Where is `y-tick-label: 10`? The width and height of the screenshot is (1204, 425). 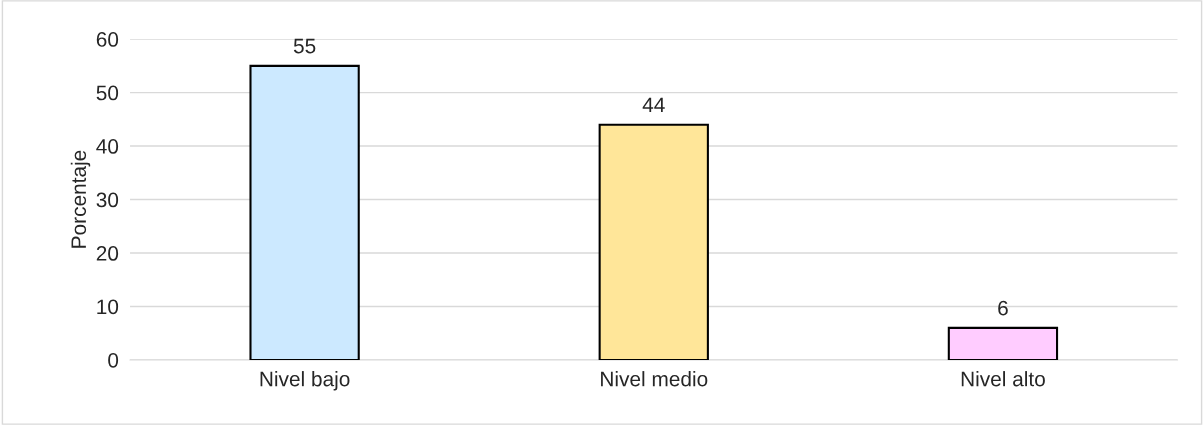 y-tick-label: 10 is located at coordinates (108, 307).